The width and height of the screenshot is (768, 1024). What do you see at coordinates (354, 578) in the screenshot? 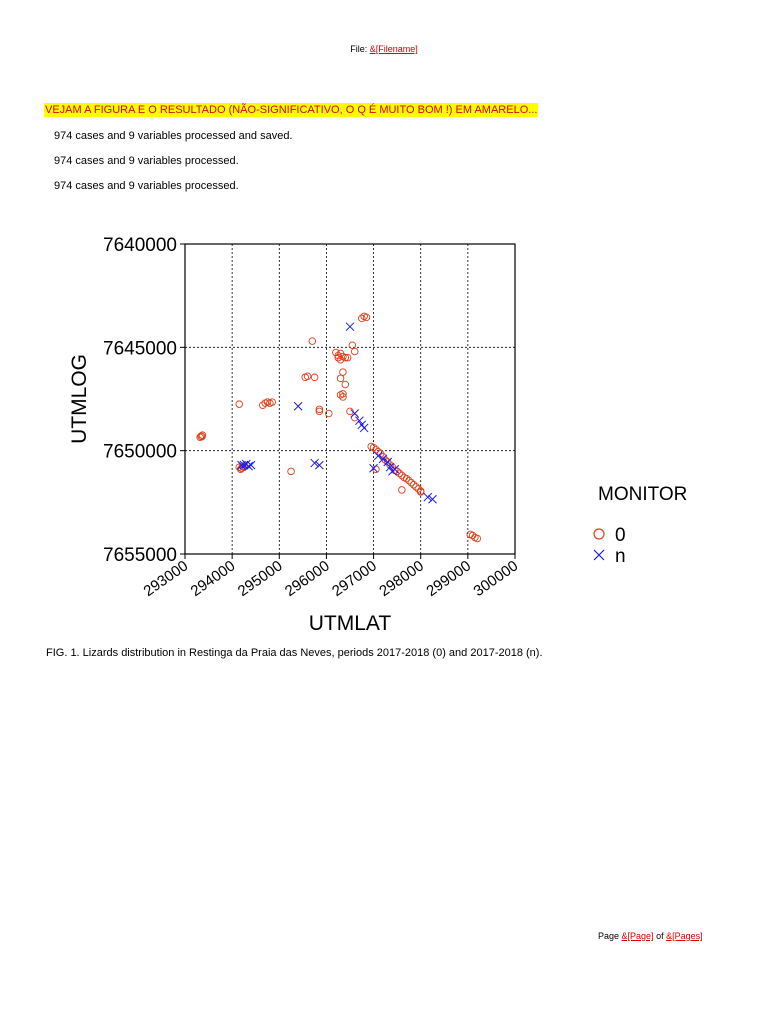
I see `x-tick-label: 297000` at bounding box center [354, 578].